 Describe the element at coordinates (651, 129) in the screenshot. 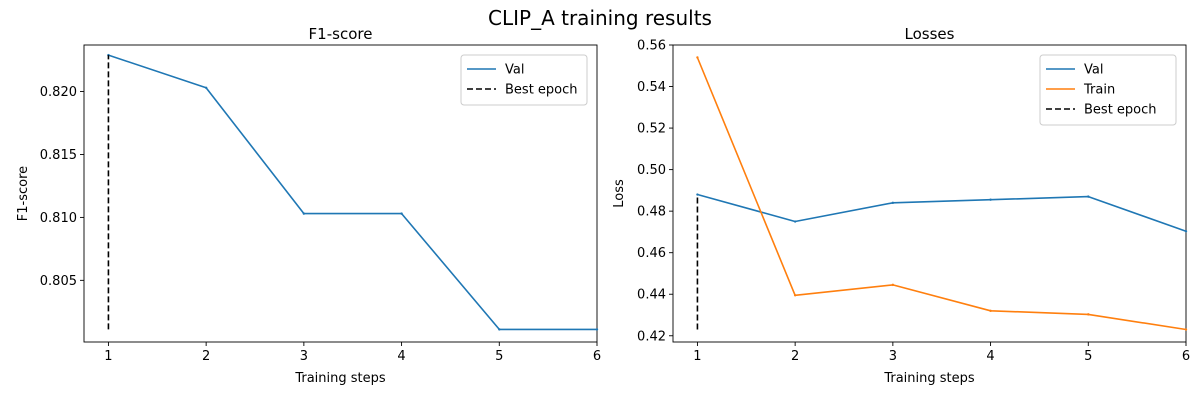

I see `chart2-y-tick-label: 0.52` at that location.